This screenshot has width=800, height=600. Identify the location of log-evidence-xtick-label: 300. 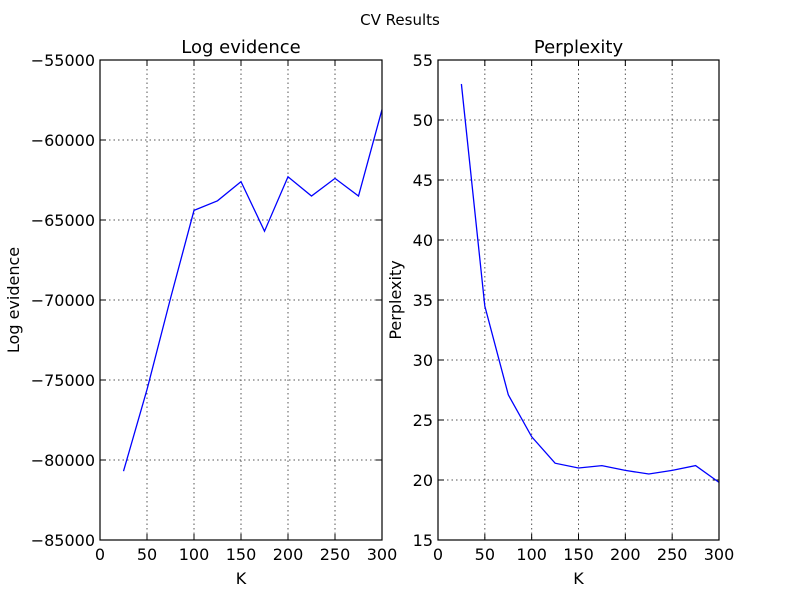
(382, 554).